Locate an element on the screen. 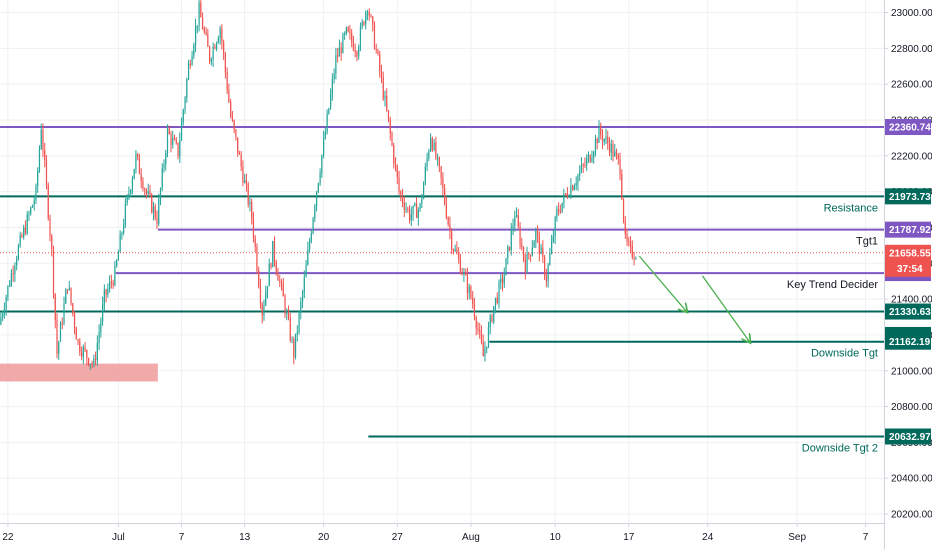 Image resolution: width=932 pixels, height=550 pixels. price-badge-resistance-top is located at coordinates (908, 127).